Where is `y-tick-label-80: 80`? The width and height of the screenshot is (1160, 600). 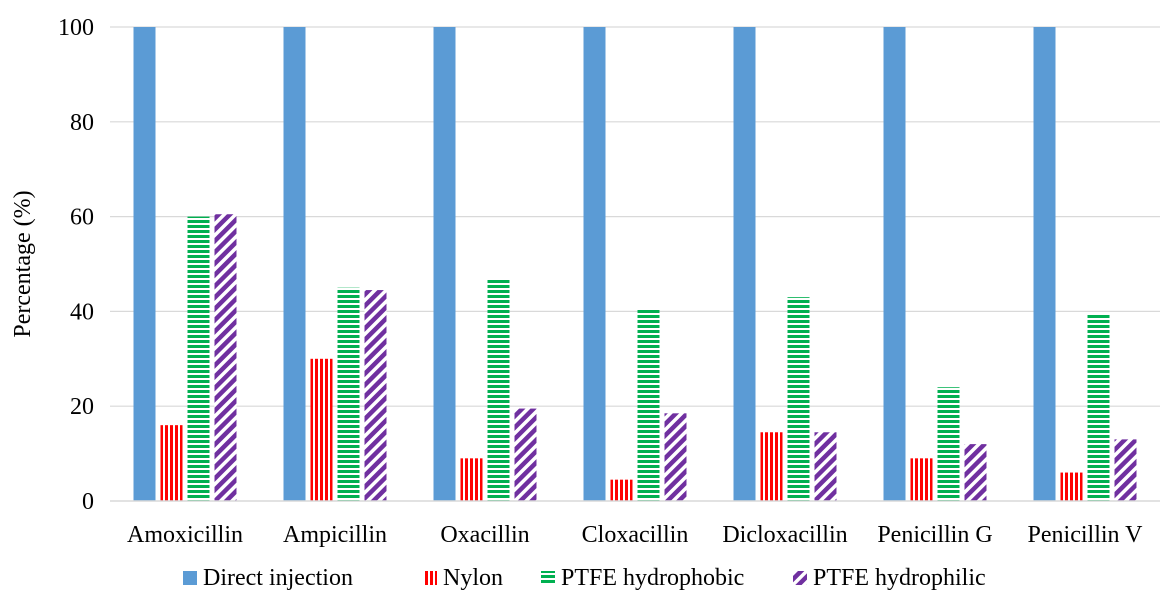 y-tick-label-80: 80 is located at coordinates (82, 123).